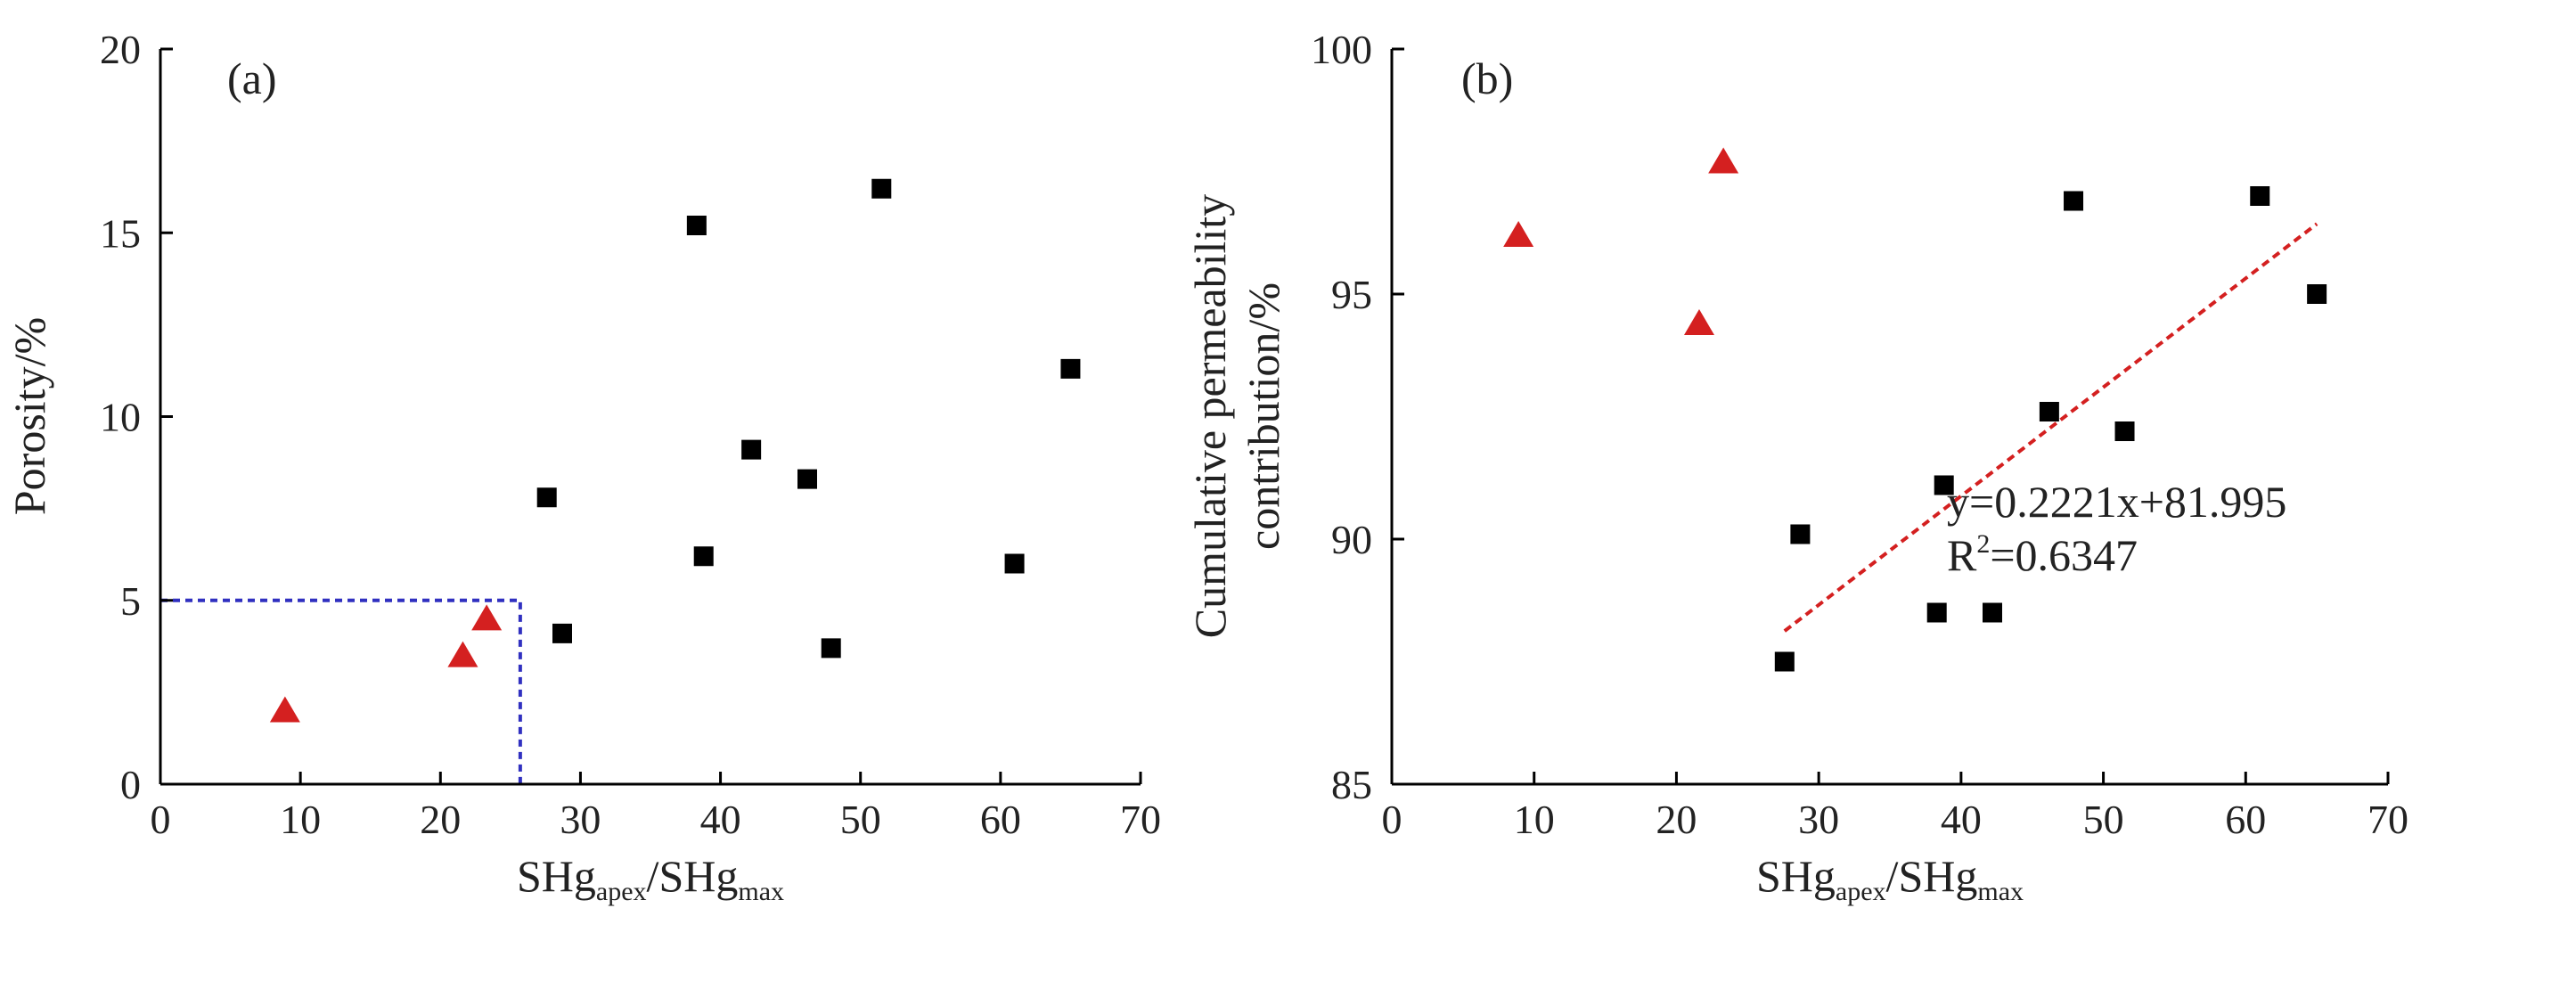 The image size is (2576, 990). Describe the element at coordinates (1140, 819) in the screenshot. I see `panel-a-x-tick-label: 70` at that location.